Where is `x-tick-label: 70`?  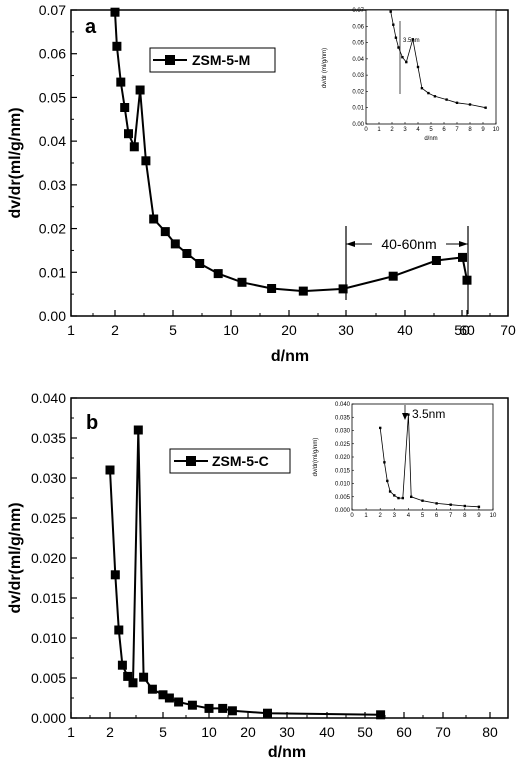
x-tick-label: 70 is located at coordinates (443, 732).